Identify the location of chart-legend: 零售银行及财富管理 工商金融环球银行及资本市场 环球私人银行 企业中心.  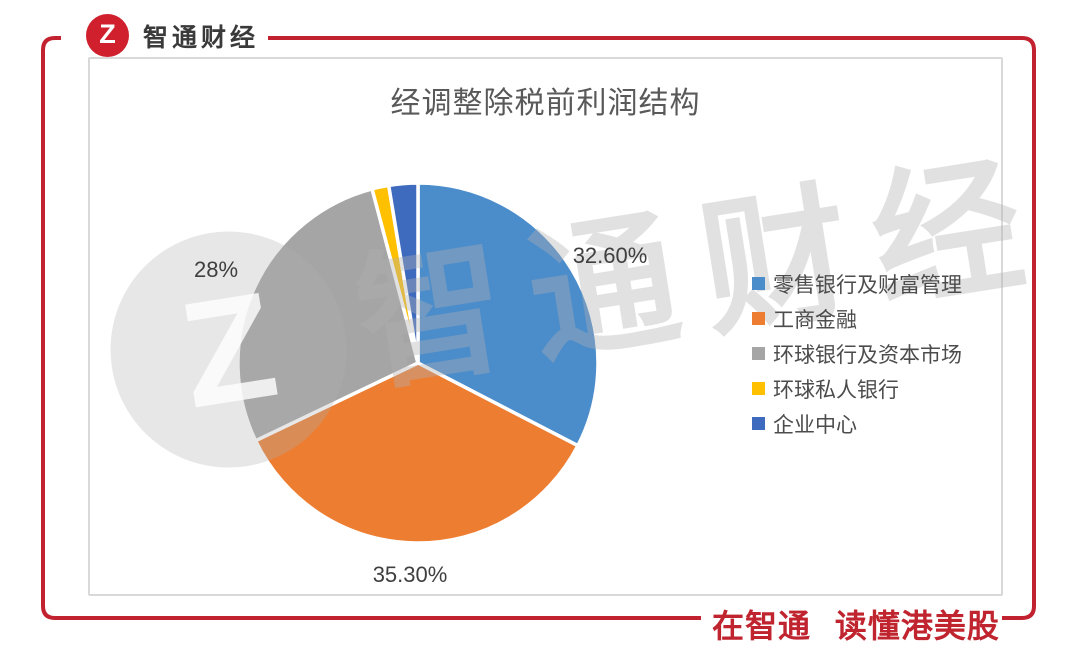
(857, 359).